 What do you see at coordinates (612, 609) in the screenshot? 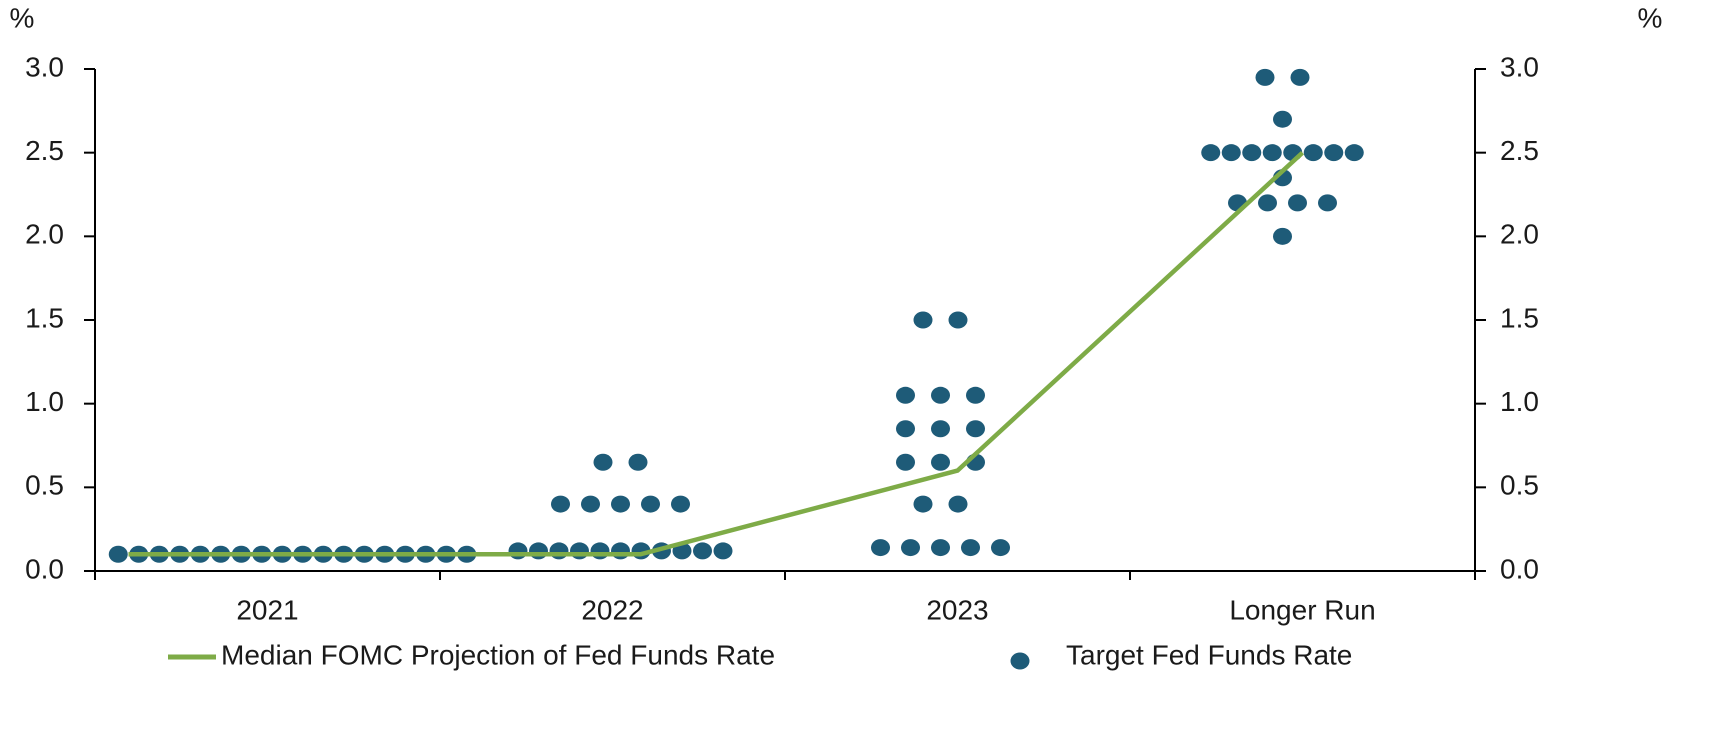
I see `x-tick-label: 2022` at bounding box center [612, 609].